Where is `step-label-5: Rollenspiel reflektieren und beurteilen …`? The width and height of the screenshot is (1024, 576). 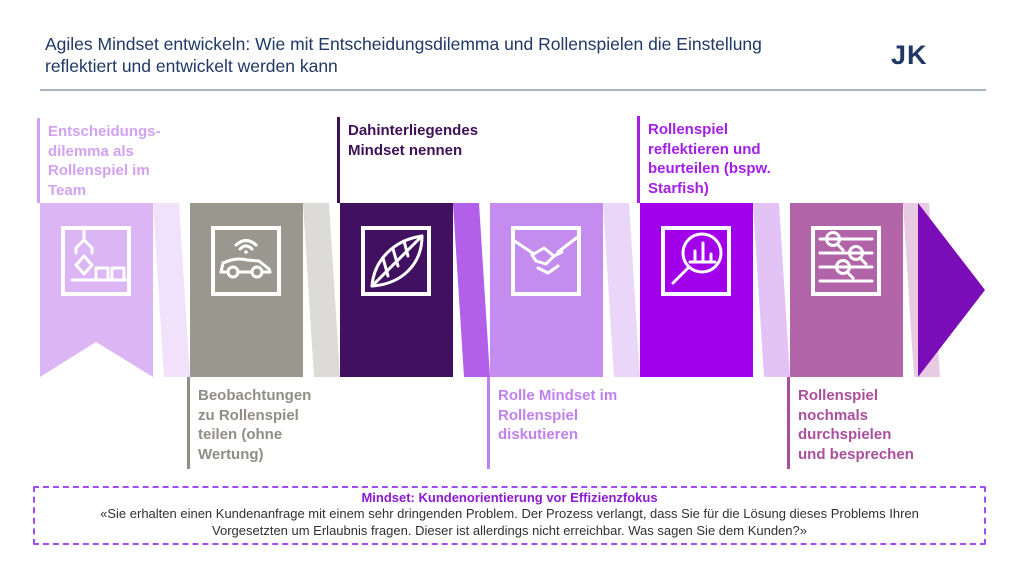
step-label-5: Rollenspiel reflektieren und beurteilen … is located at coordinates (709, 159).